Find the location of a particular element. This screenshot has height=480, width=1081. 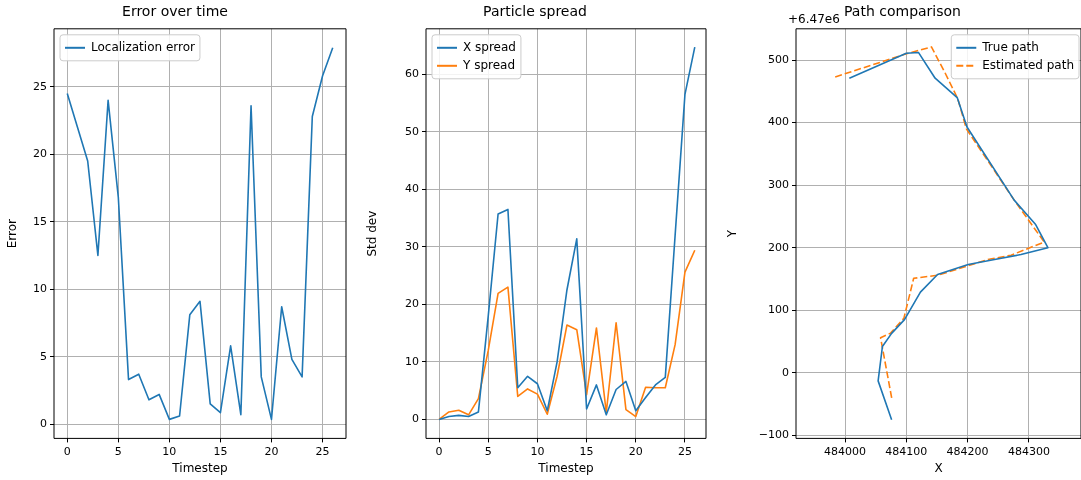

chart-title: Path comparison is located at coordinates (902, 11).